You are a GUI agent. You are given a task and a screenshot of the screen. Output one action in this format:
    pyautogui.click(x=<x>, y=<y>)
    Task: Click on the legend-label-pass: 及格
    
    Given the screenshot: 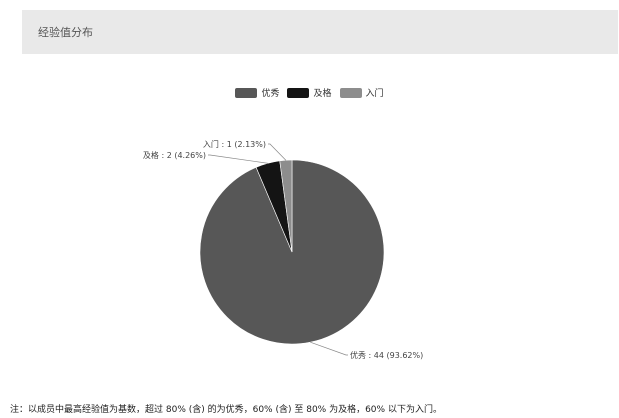 What is the action you would take?
    pyautogui.click(x=322, y=94)
    